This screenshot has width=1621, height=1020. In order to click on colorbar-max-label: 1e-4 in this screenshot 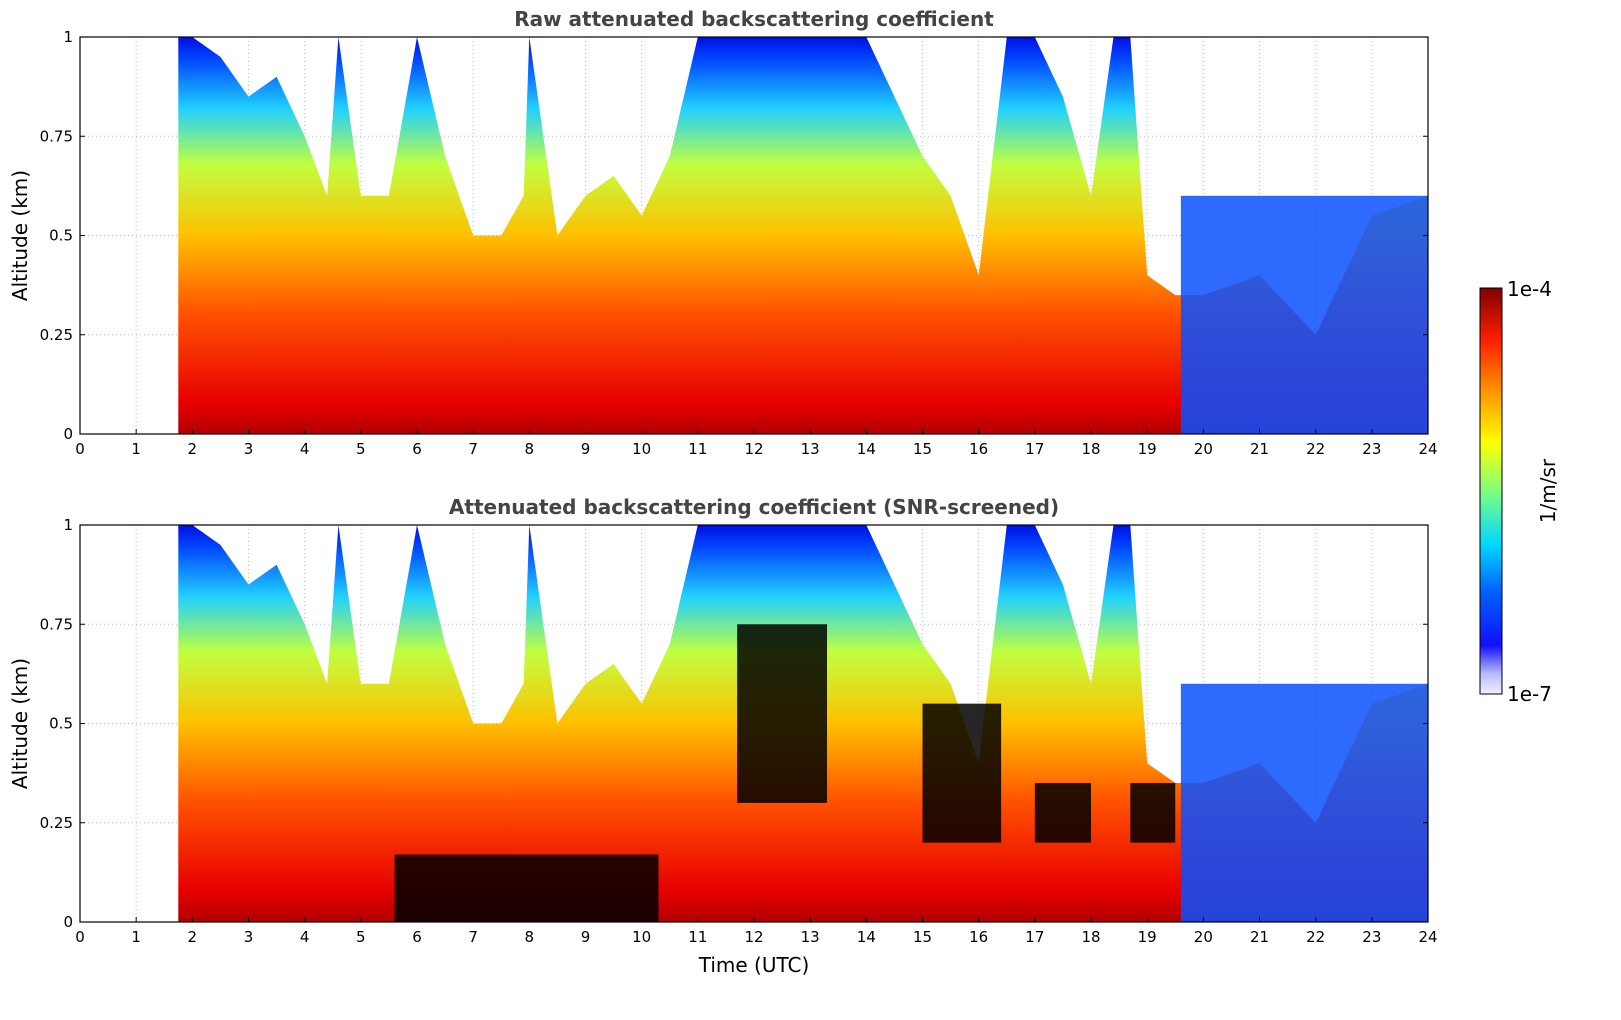, I will do `click(1529, 289)`.